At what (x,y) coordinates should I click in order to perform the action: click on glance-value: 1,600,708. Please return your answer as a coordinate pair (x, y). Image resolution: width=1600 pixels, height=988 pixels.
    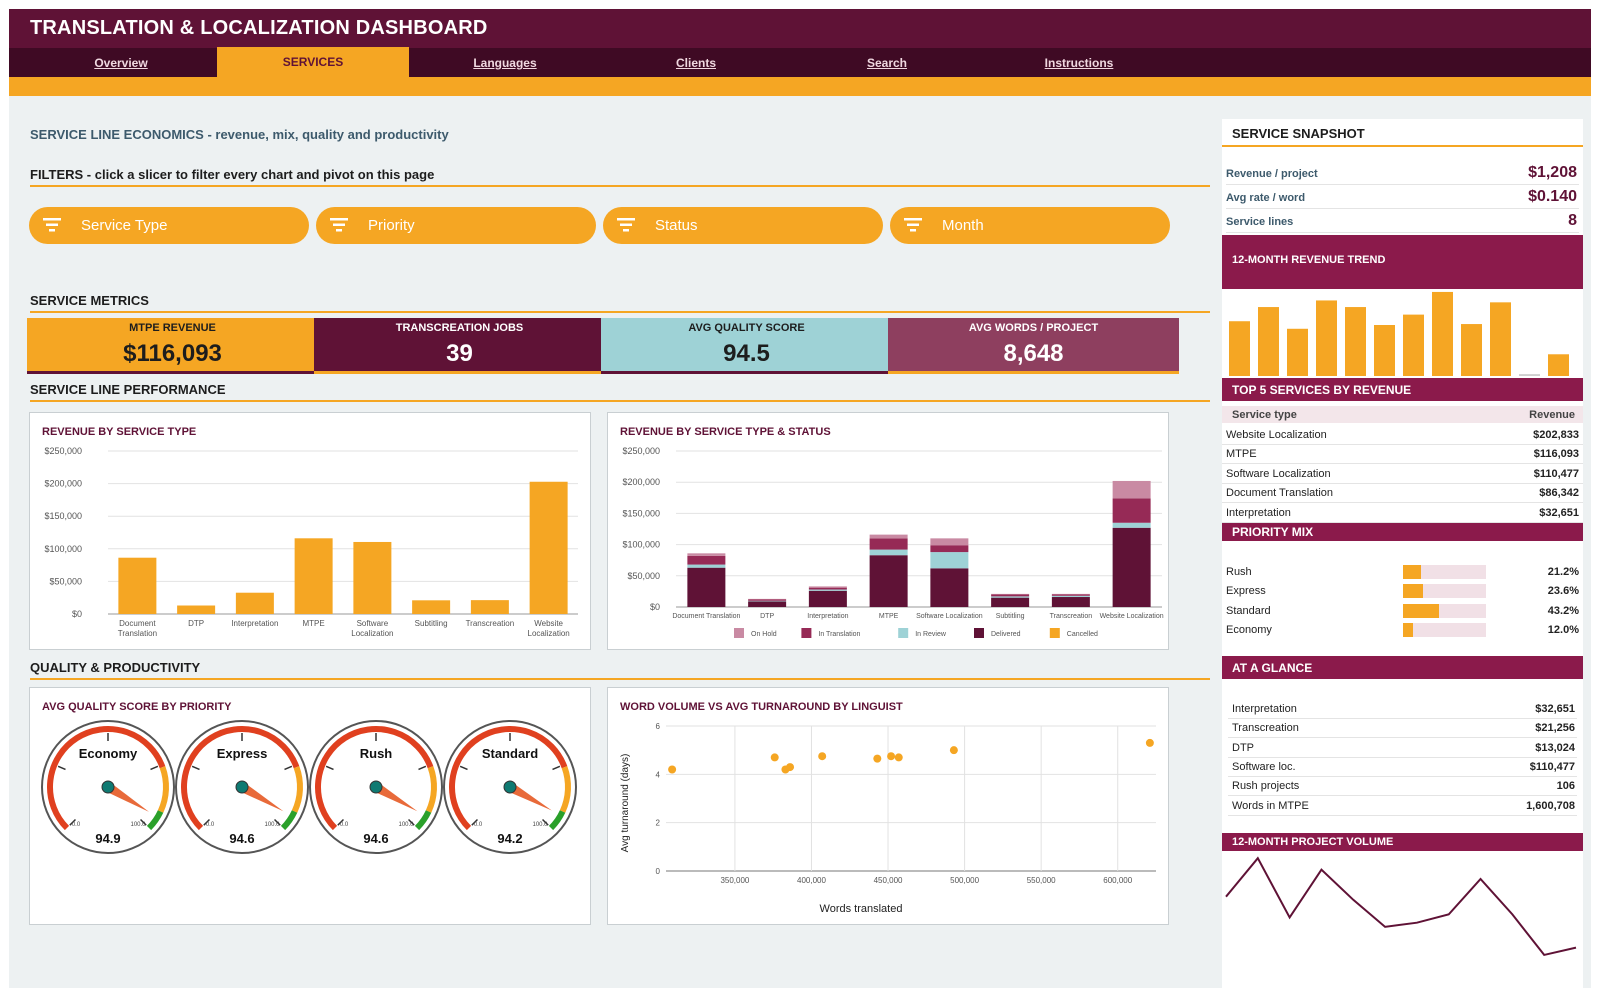
    Looking at the image, I should click on (1550, 805).